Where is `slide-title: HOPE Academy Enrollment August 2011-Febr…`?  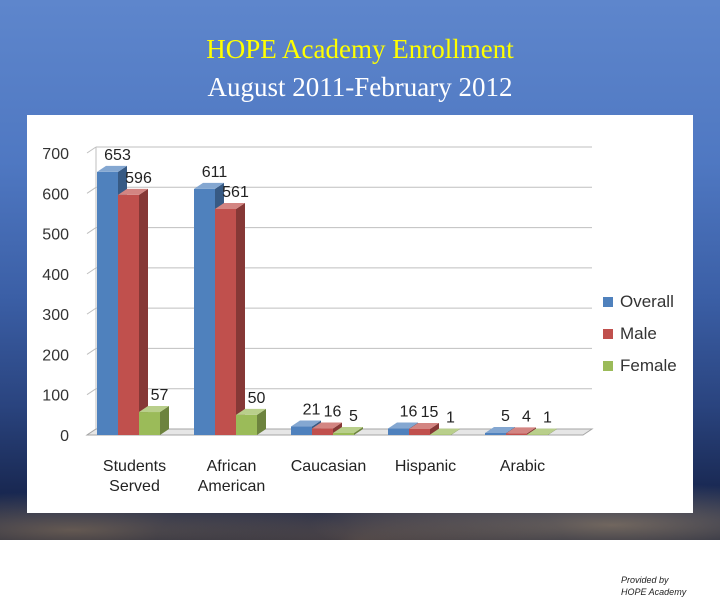 slide-title: HOPE Academy Enrollment August 2011-Febr… is located at coordinates (360, 68).